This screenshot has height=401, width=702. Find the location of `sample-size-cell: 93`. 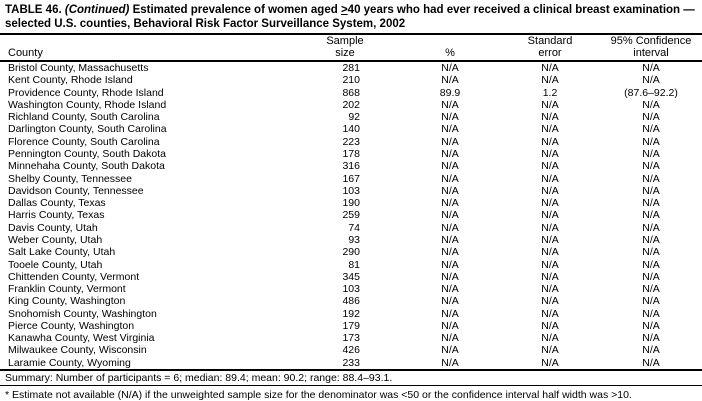

sample-size-cell: 93 is located at coordinates (354, 239).